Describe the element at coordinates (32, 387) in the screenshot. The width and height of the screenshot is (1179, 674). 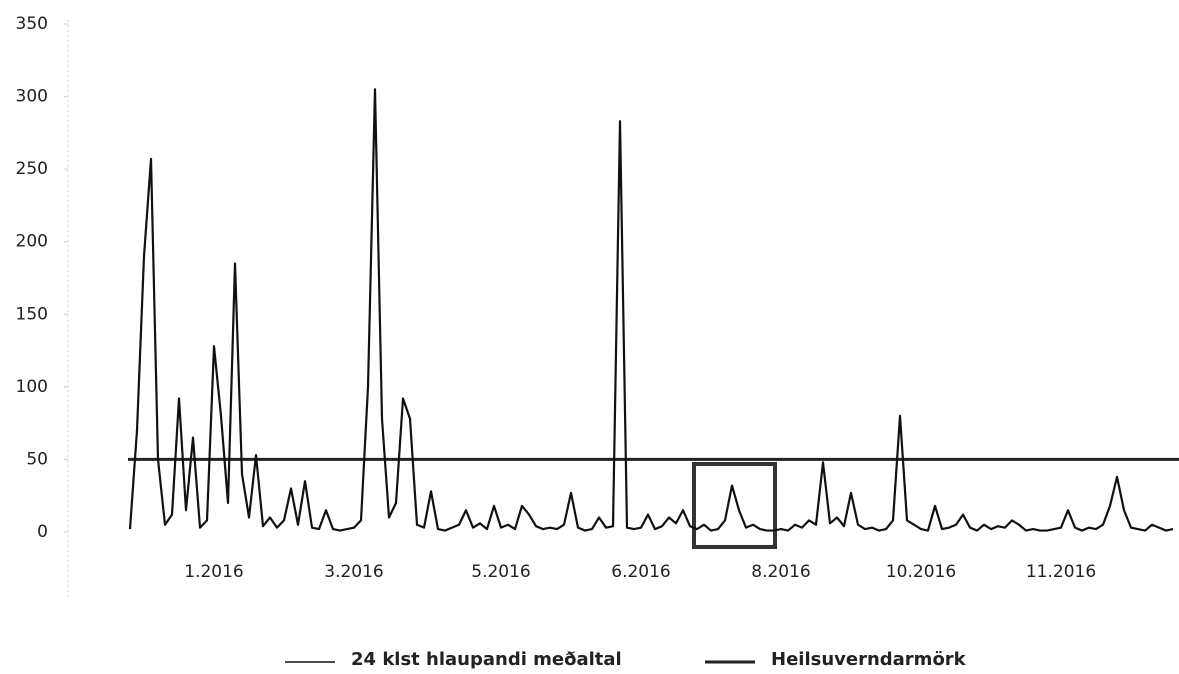
I see `y-tick-label: 100` at that location.